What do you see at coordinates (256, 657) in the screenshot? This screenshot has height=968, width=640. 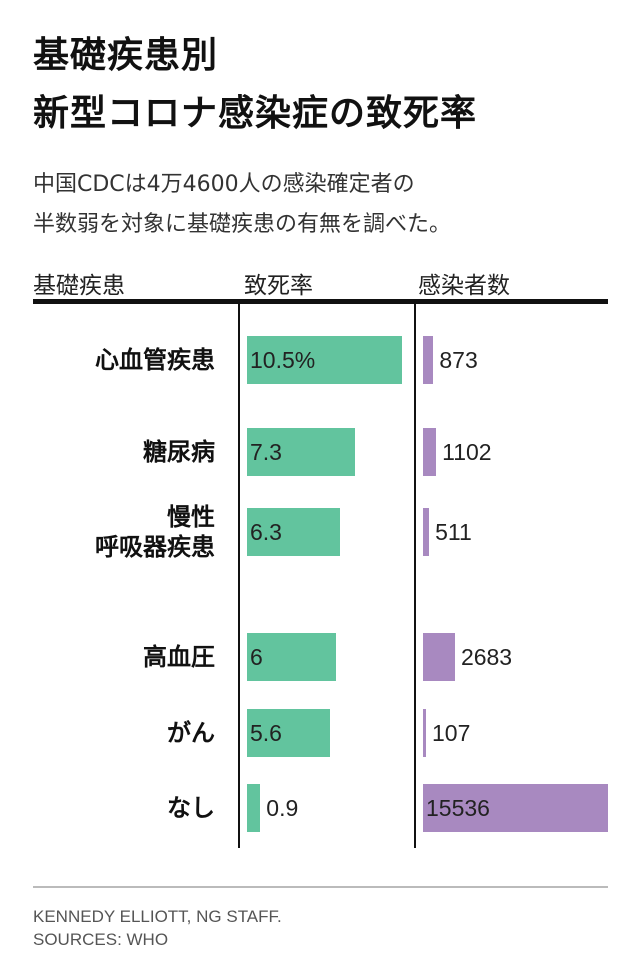 I see `fatality-value-label: 6` at bounding box center [256, 657].